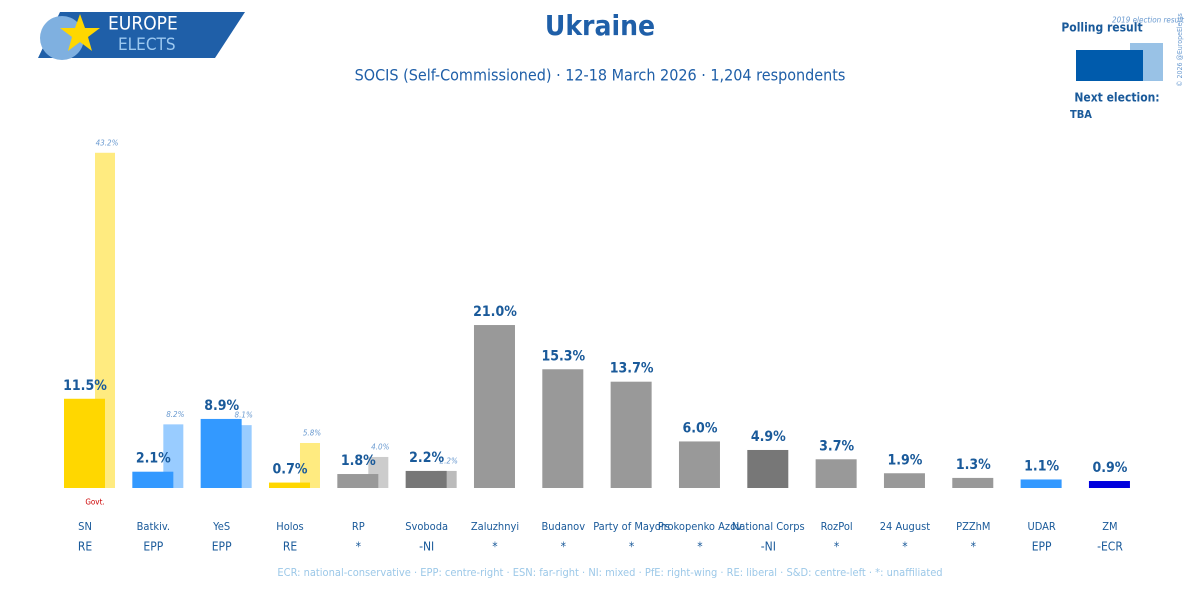  I want to click on category-label: SN, so click(85, 526).